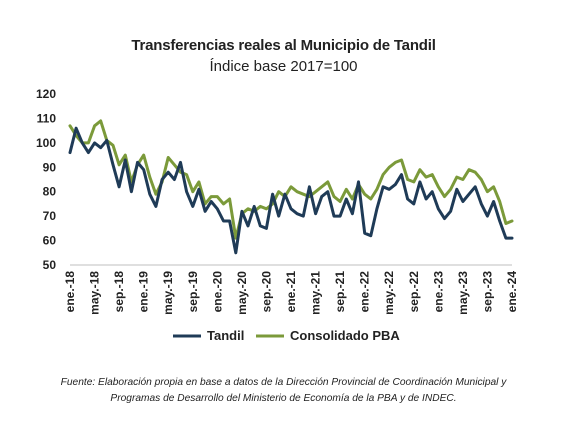 This screenshot has width=567, height=438. What do you see at coordinates (316, 293) in the screenshot?
I see `x-tick-label: may.-21` at bounding box center [316, 293].